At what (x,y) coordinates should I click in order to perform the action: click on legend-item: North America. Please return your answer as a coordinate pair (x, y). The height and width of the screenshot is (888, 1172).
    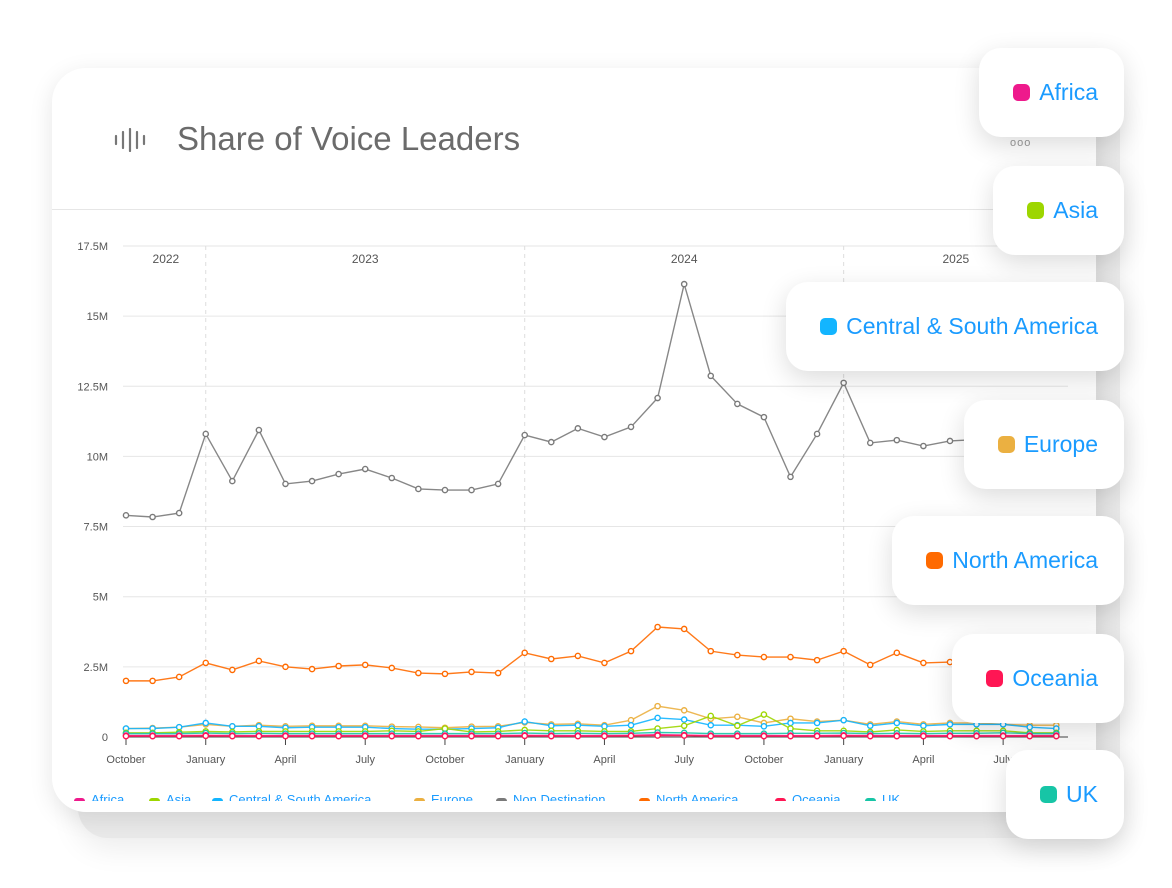
    Looking at the image, I should click on (688, 796).